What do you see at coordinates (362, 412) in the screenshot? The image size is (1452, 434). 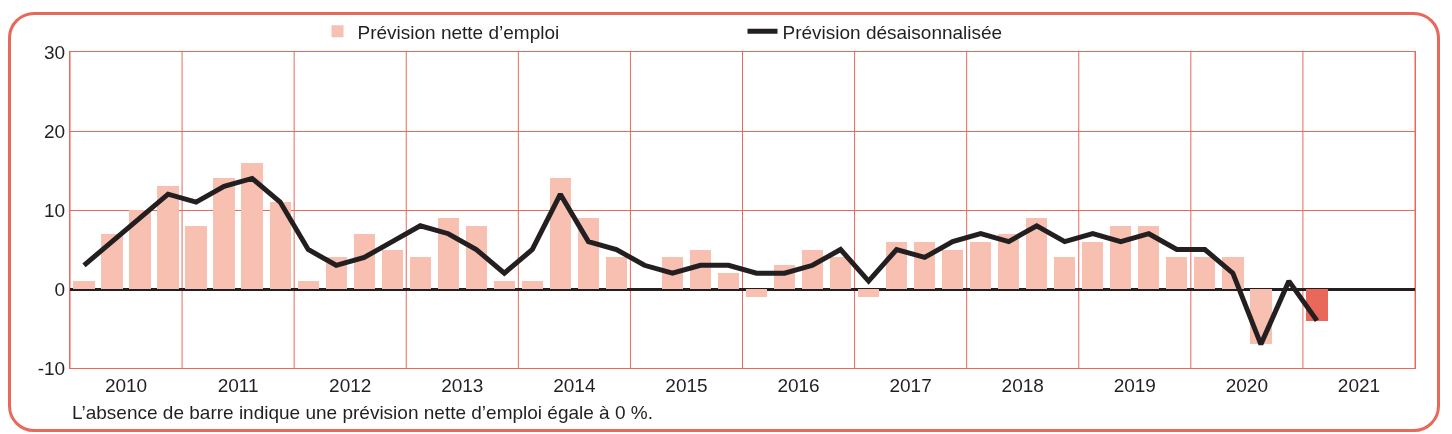 I see `text: L’absence de barre indique une prévision nette d’emploi égale à 0 %.` at bounding box center [362, 412].